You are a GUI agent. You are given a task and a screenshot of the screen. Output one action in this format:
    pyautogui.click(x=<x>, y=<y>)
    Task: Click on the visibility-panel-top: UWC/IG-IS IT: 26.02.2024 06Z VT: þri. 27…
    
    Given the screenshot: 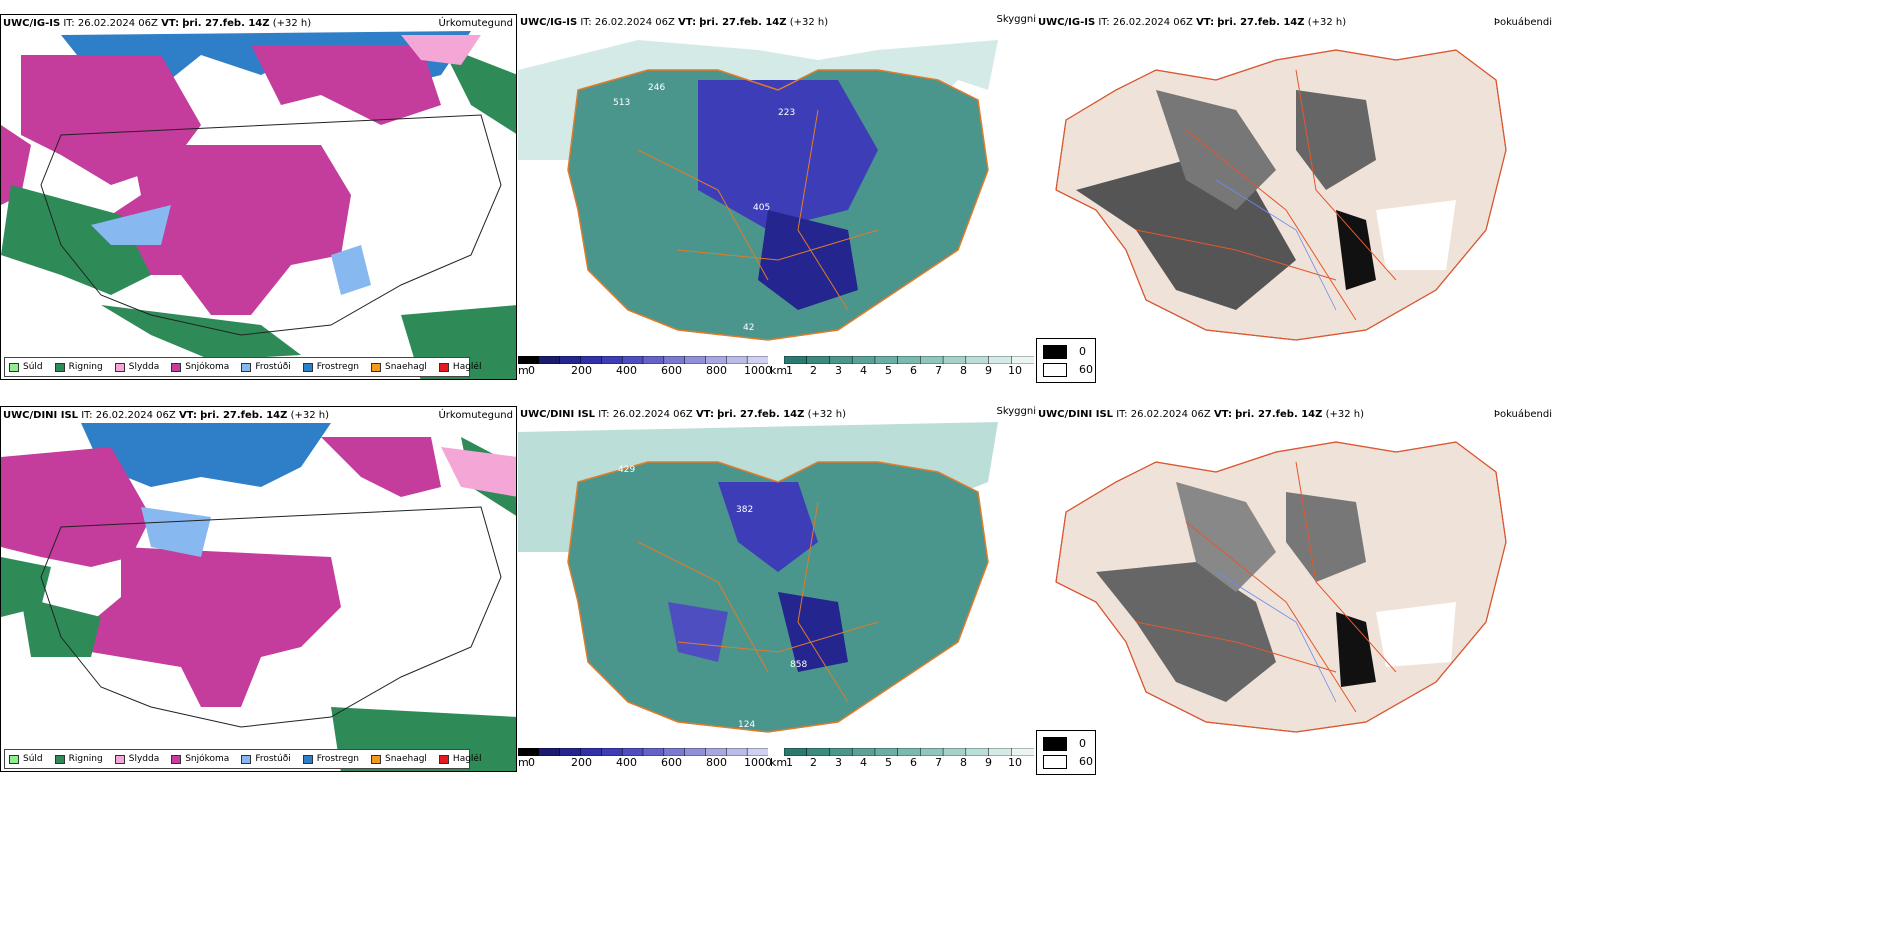 What is the action you would take?
    pyautogui.click(x=777, y=197)
    